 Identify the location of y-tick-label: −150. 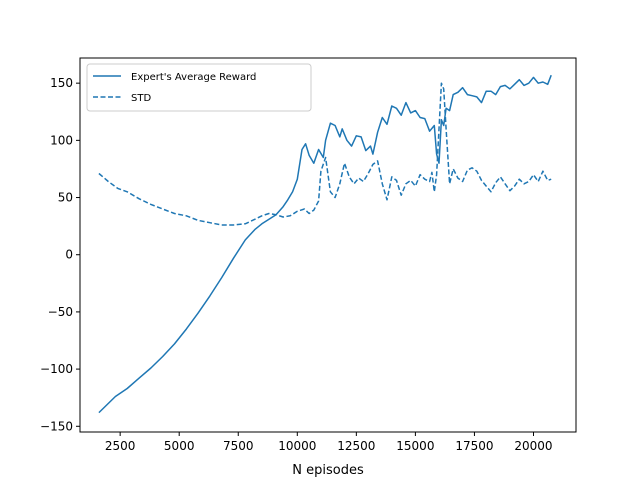
(56, 426).